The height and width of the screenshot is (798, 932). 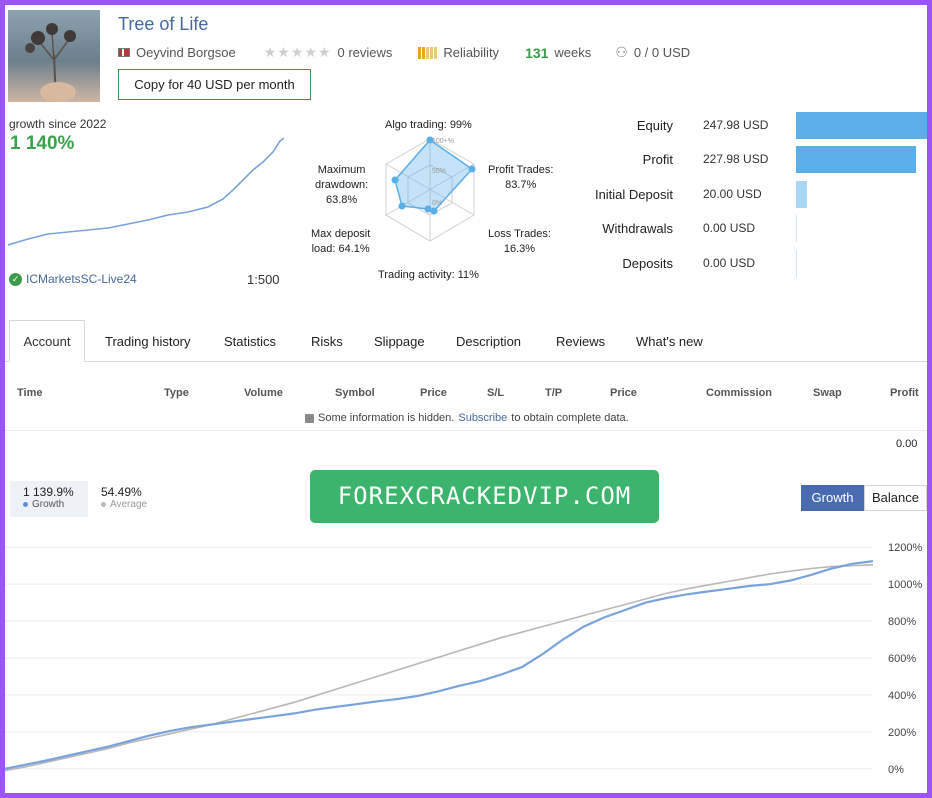 What do you see at coordinates (489, 341) in the screenshot?
I see `tab-description: Description` at bounding box center [489, 341].